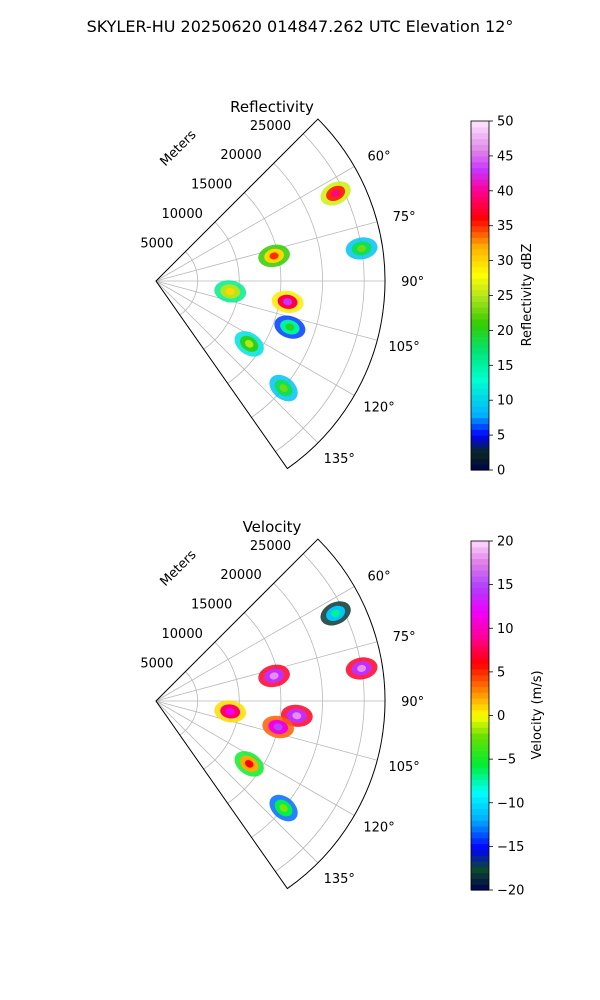  Describe the element at coordinates (379, 577) in the screenshot. I see `azimuth-tick-label: 60°` at that location.